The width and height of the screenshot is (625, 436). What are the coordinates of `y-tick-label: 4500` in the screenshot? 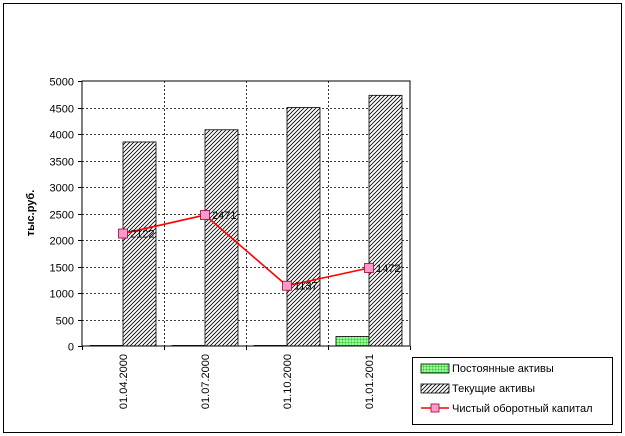 It's located at (62, 110).